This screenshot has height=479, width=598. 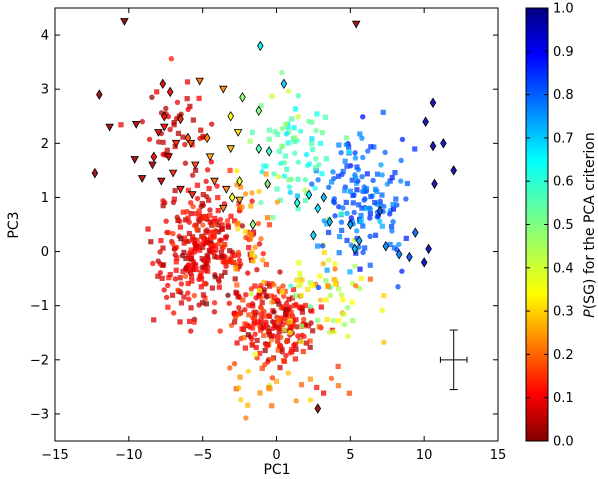 I want to click on colorbar-label-rest: (SG) for the PCA criterion, so click(x=590, y=220).